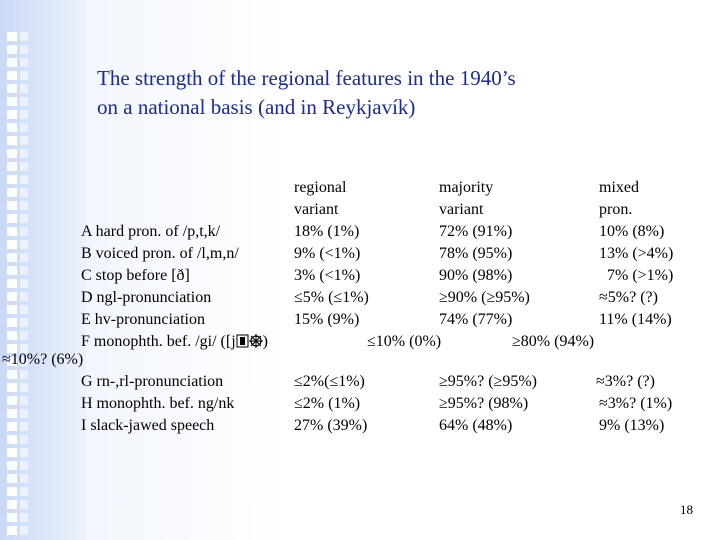  Describe the element at coordinates (327, 231) in the screenshot. I see `row-a-regional: 18% (1%)` at that location.